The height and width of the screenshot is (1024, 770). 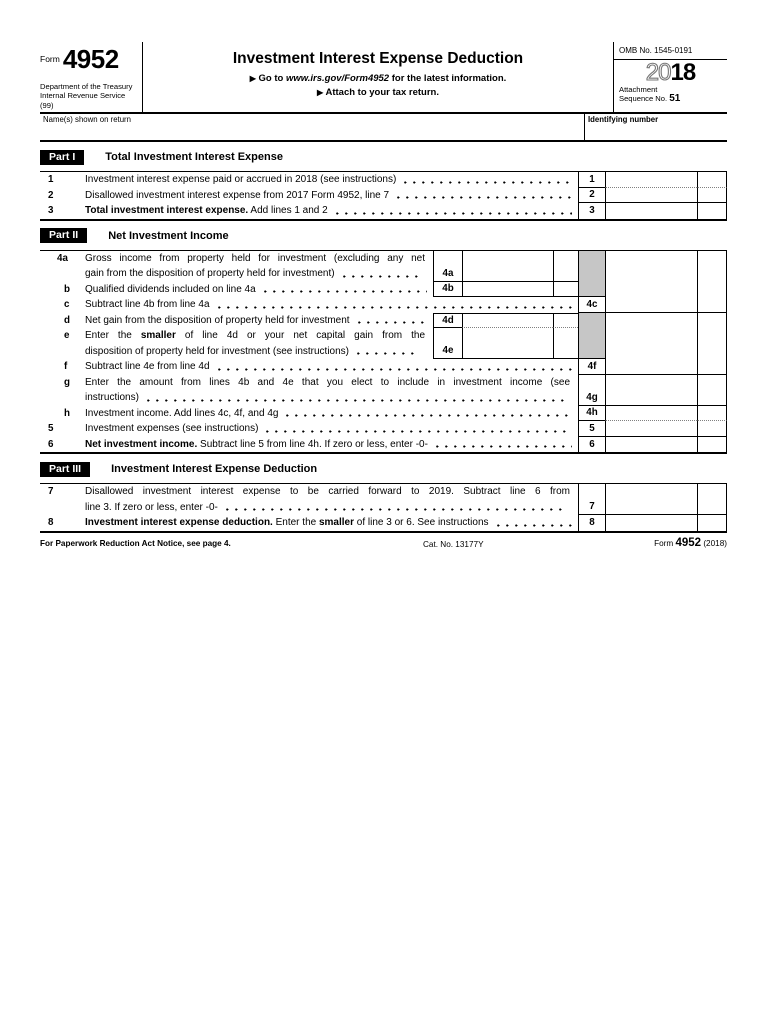 What do you see at coordinates (644, 98) in the screenshot?
I see `sequence-label: Sequence No.` at bounding box center [644, 98].